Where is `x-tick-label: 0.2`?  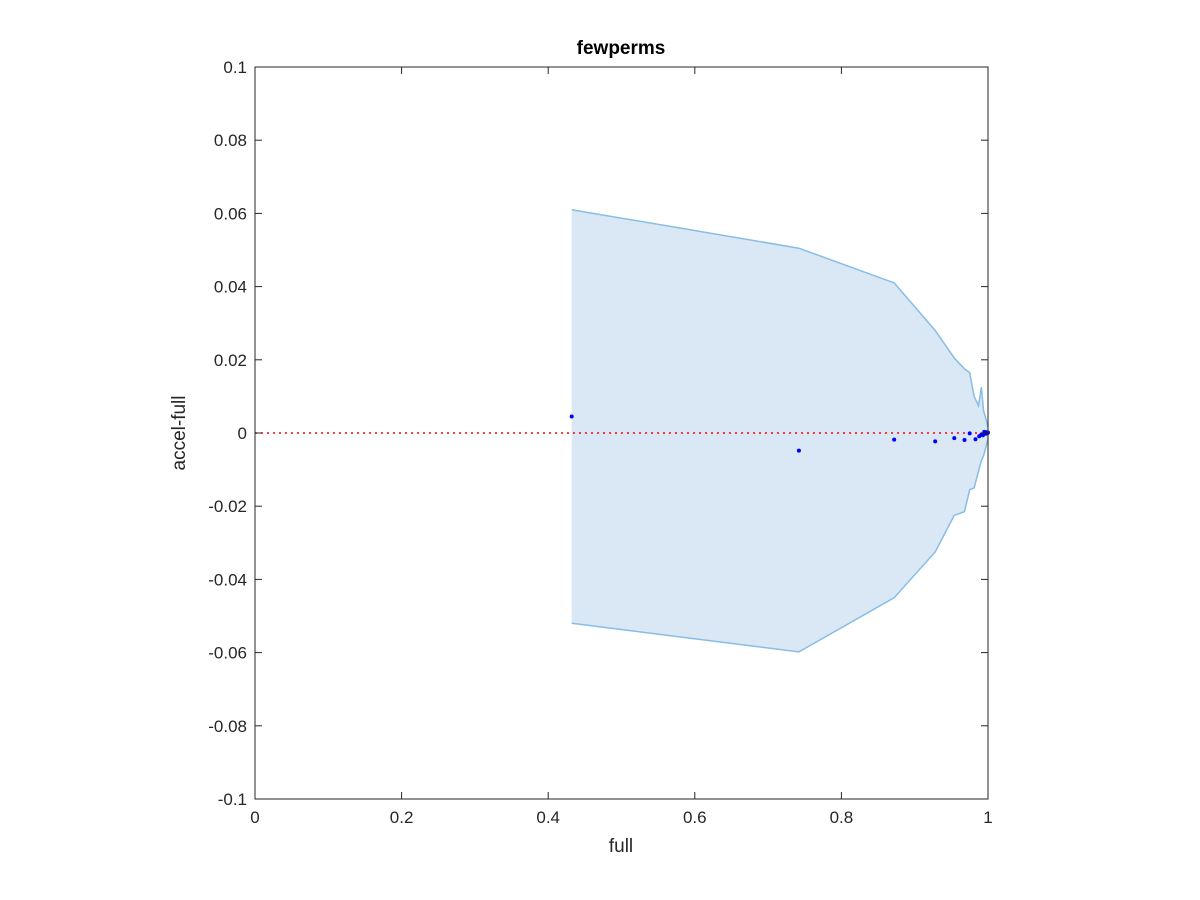
x-tick-label: 0.2 is located at coordinates (402, 817).